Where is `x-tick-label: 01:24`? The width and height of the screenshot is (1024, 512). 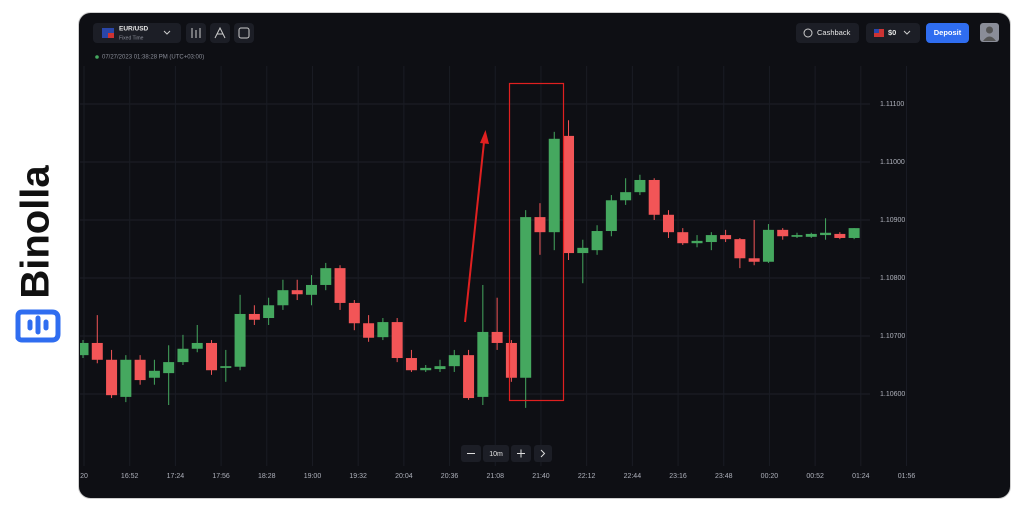
x-tick-label: 01:24 is located at coordinates (861, 476).